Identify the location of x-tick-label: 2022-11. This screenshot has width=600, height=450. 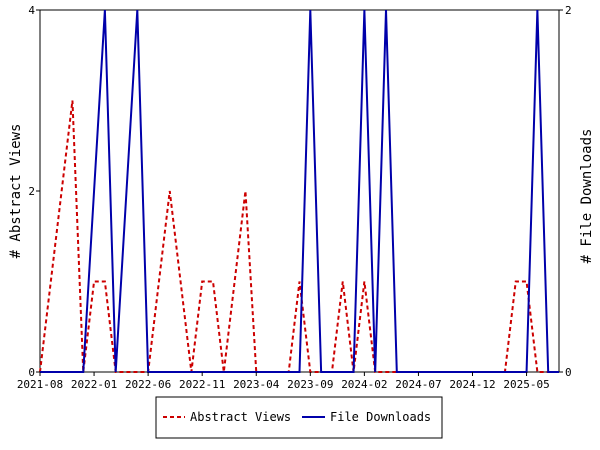
(202, 384).